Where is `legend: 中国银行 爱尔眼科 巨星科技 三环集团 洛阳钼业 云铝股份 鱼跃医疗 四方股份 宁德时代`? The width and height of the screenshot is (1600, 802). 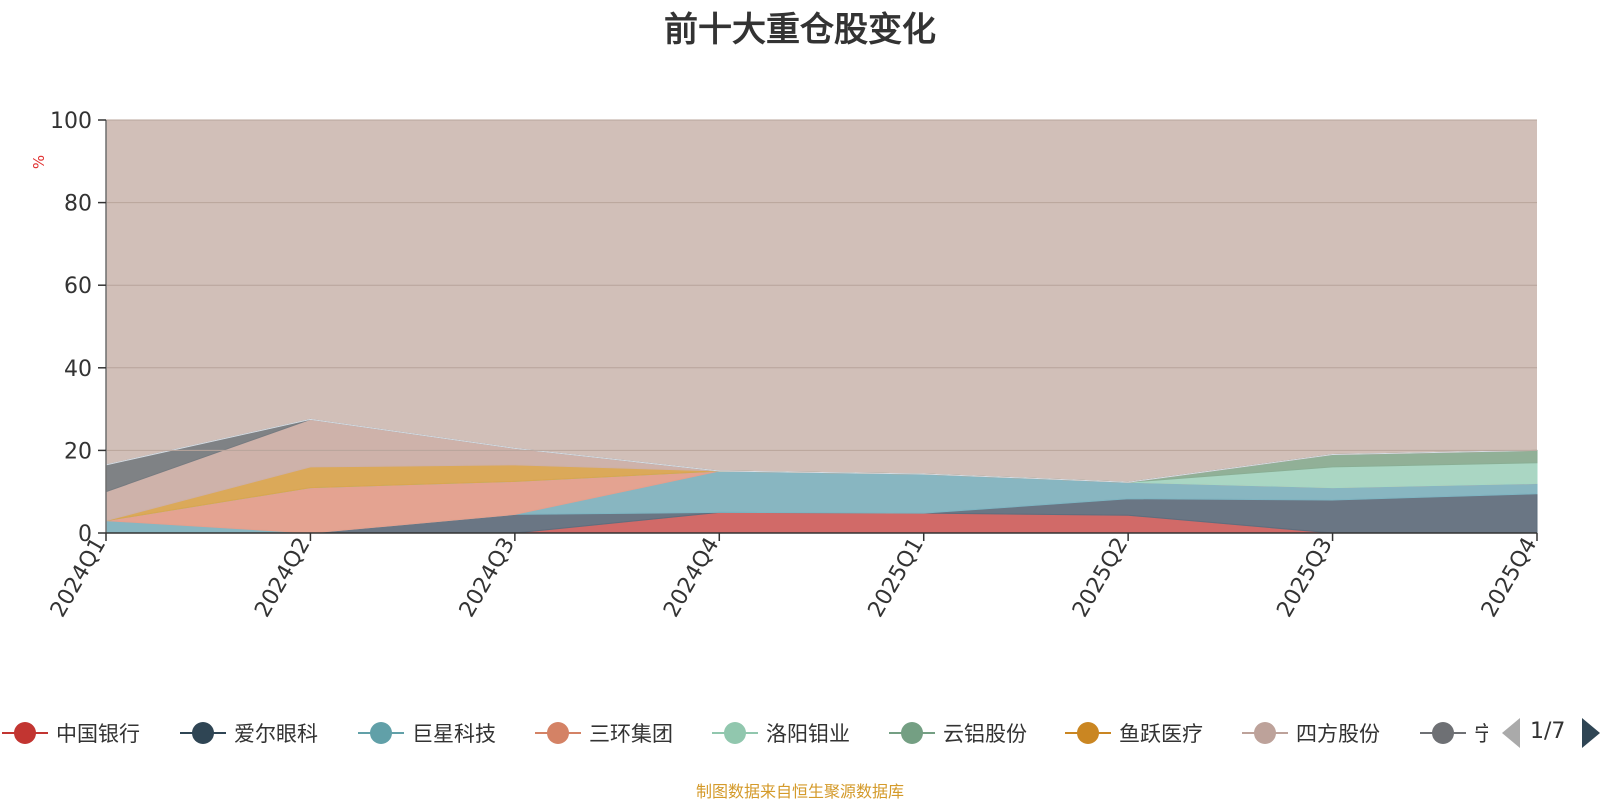 legend: 中国银行 爱尔眼科 巨星科技 三环集团 洛阳钼业 云铝股份 鱼跃医疗 四方股份 宁德时代 is located at coordinates (800, 733).